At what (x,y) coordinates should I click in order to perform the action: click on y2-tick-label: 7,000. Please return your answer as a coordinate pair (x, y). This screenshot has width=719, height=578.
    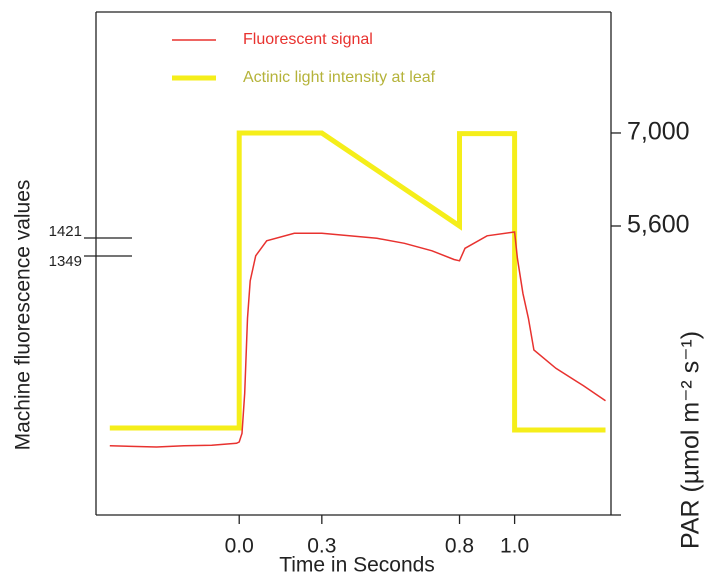
    Looking at the image, I should click on (658, 132).